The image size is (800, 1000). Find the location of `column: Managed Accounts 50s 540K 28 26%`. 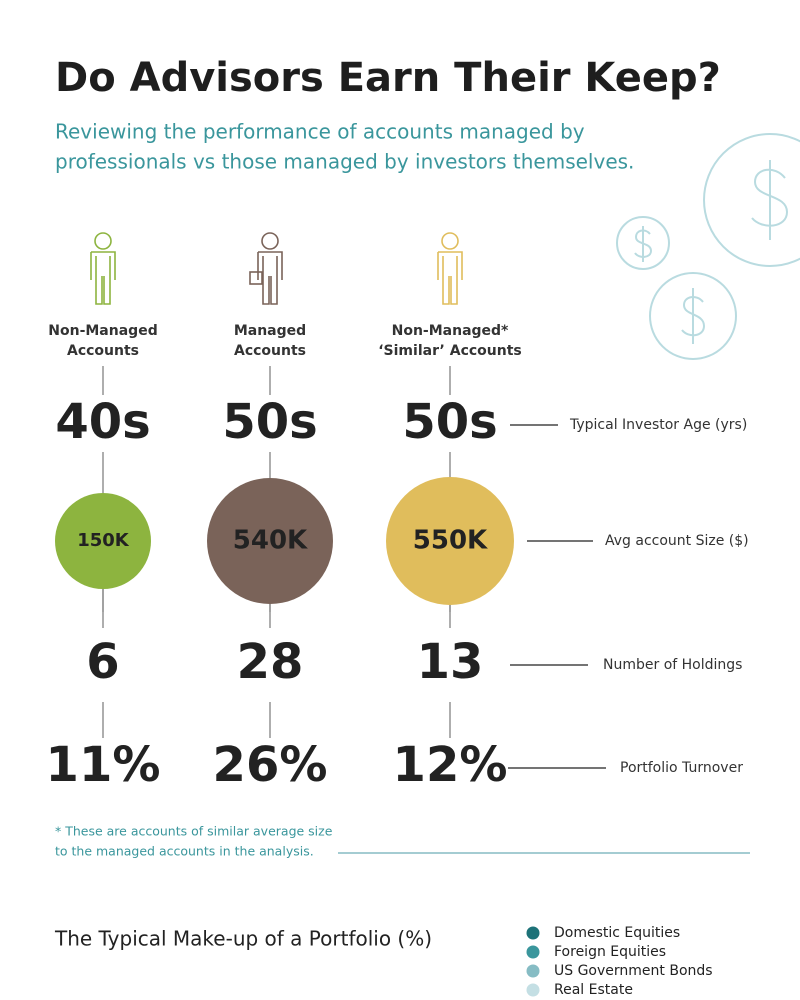

column: Managed Accounts 50s 540K 28 26% is located at coordinates (270, 512).